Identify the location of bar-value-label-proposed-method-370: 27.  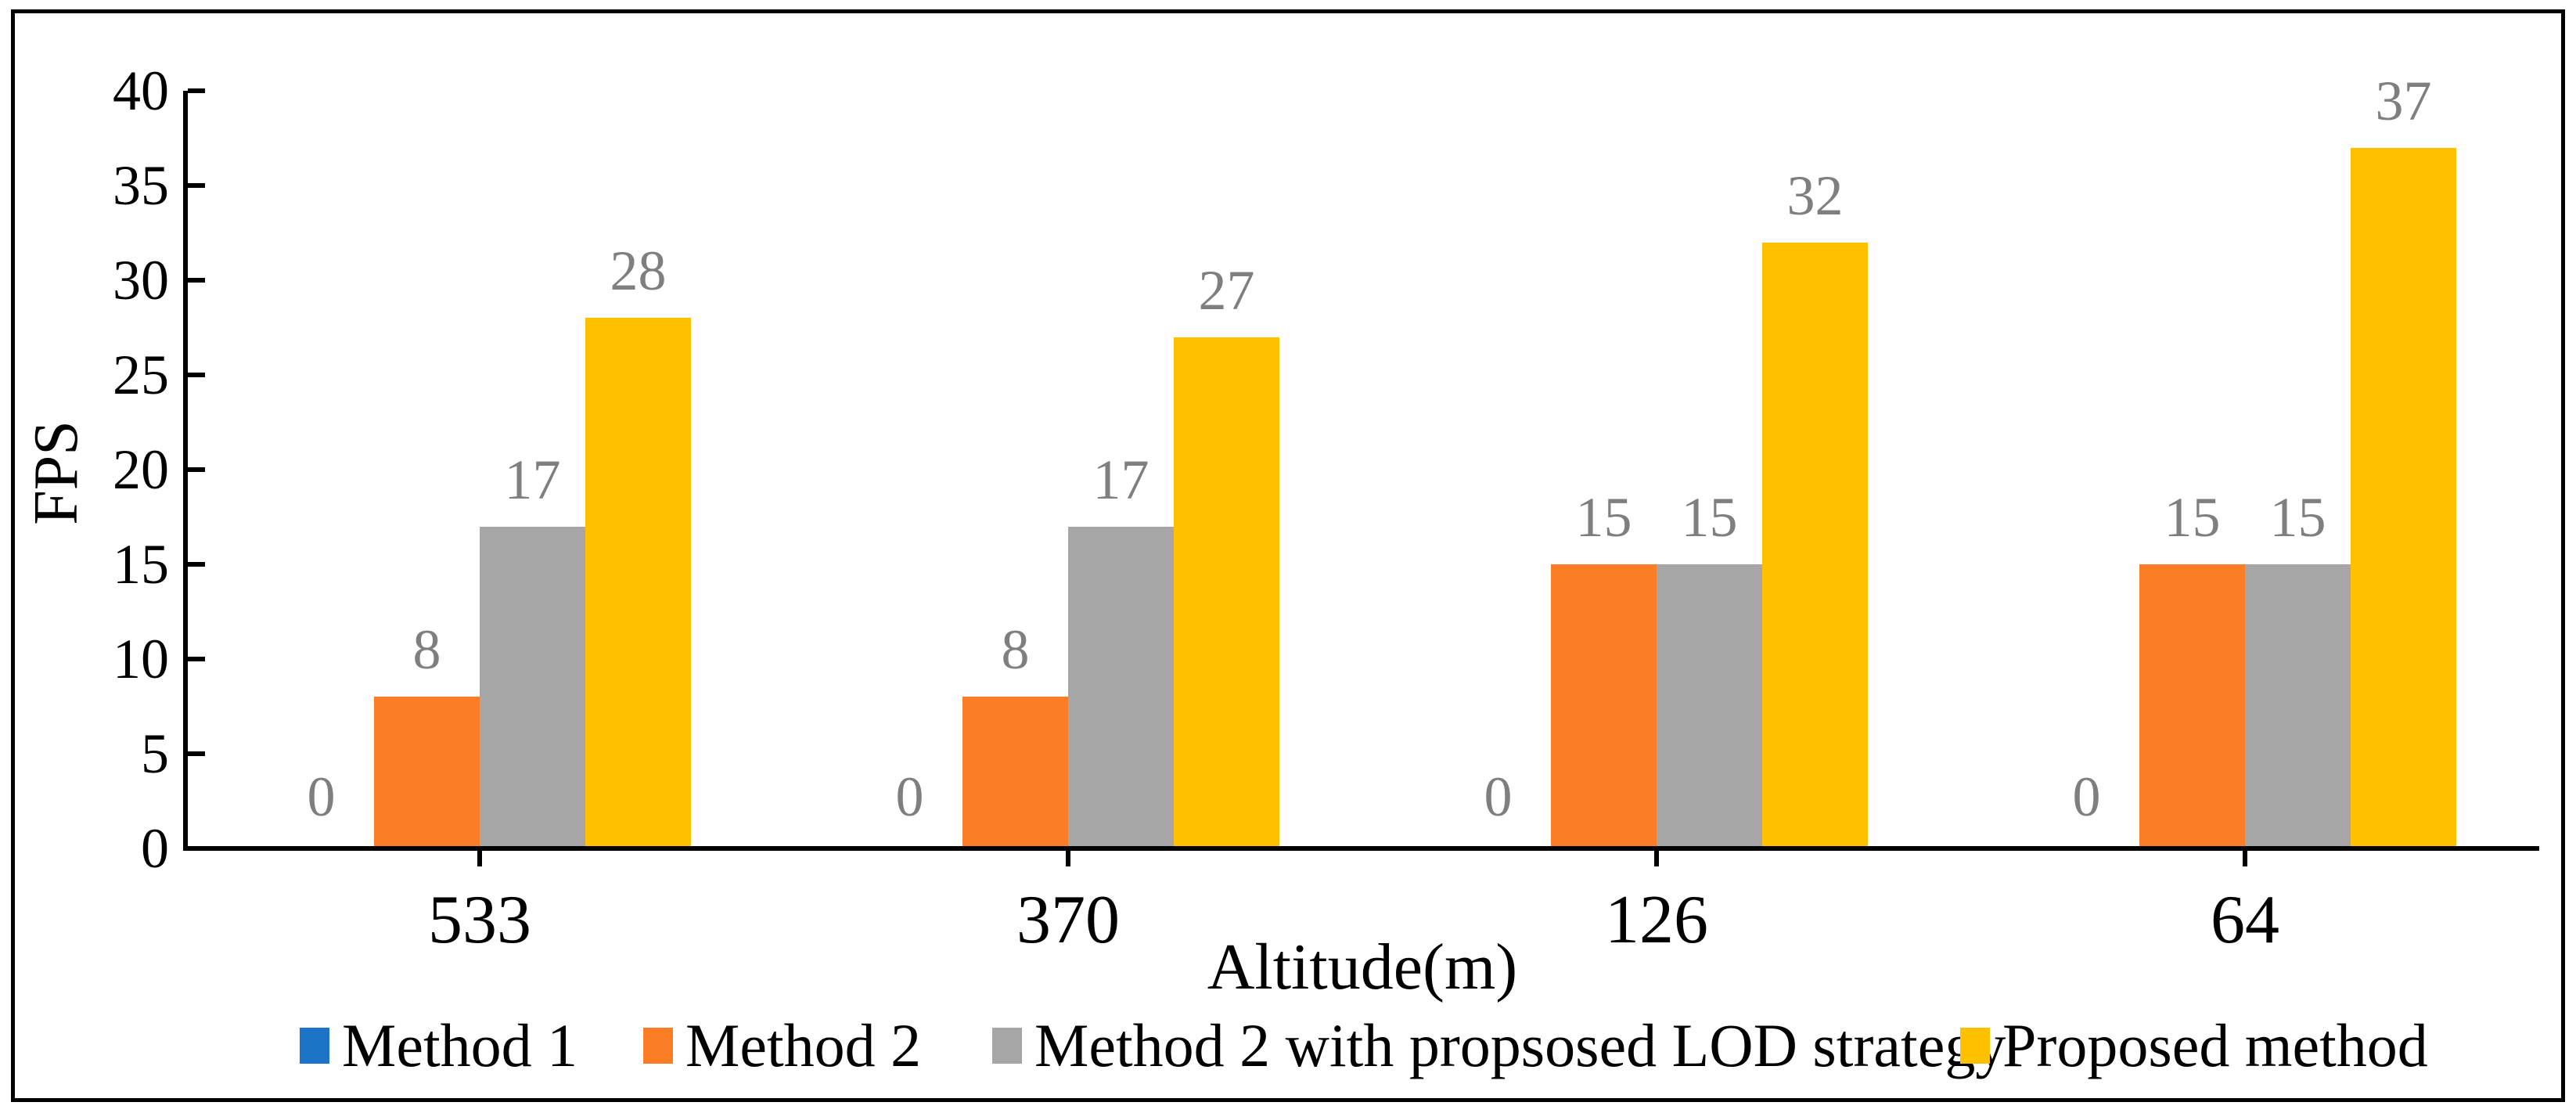
(1226, 290).